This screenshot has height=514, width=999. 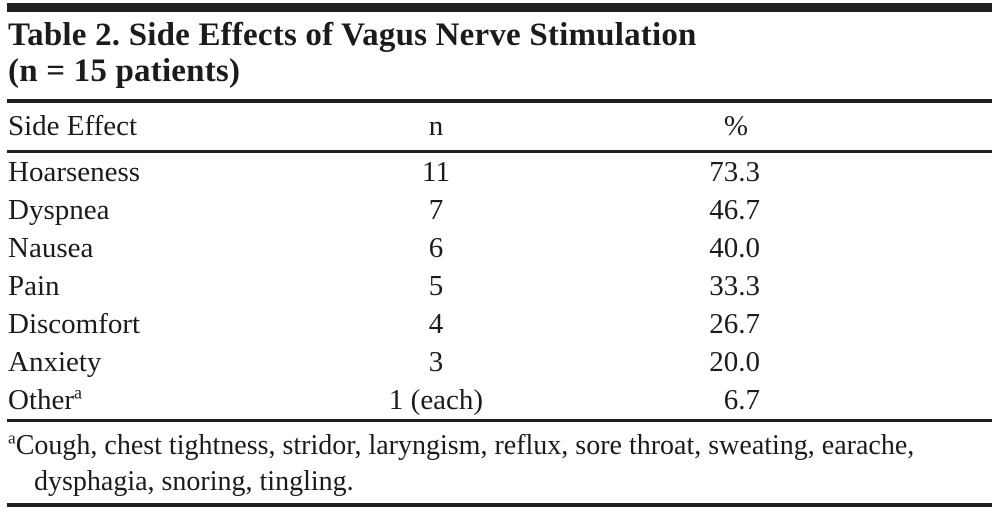 I want to click on n-cell: 11, so click(x=436, y=171).